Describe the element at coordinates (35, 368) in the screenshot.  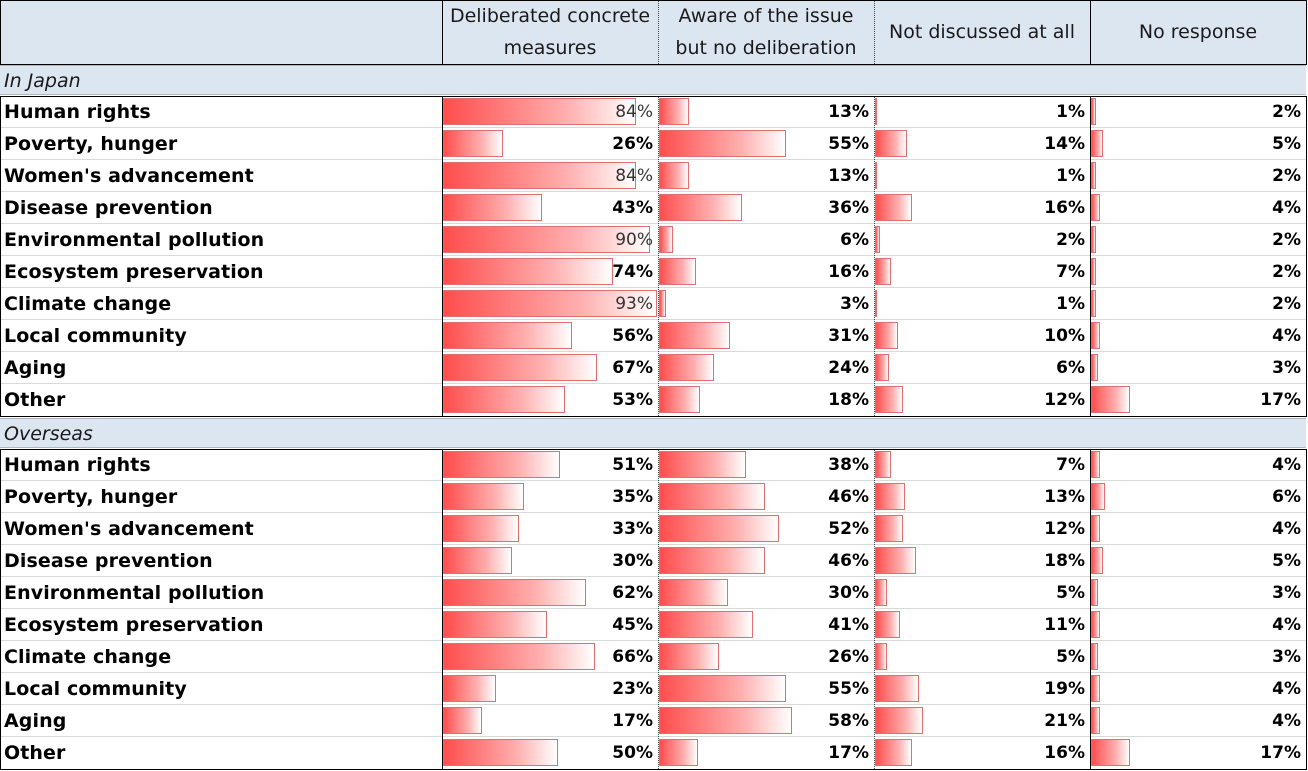
I see `row-label: Aging` at that location.